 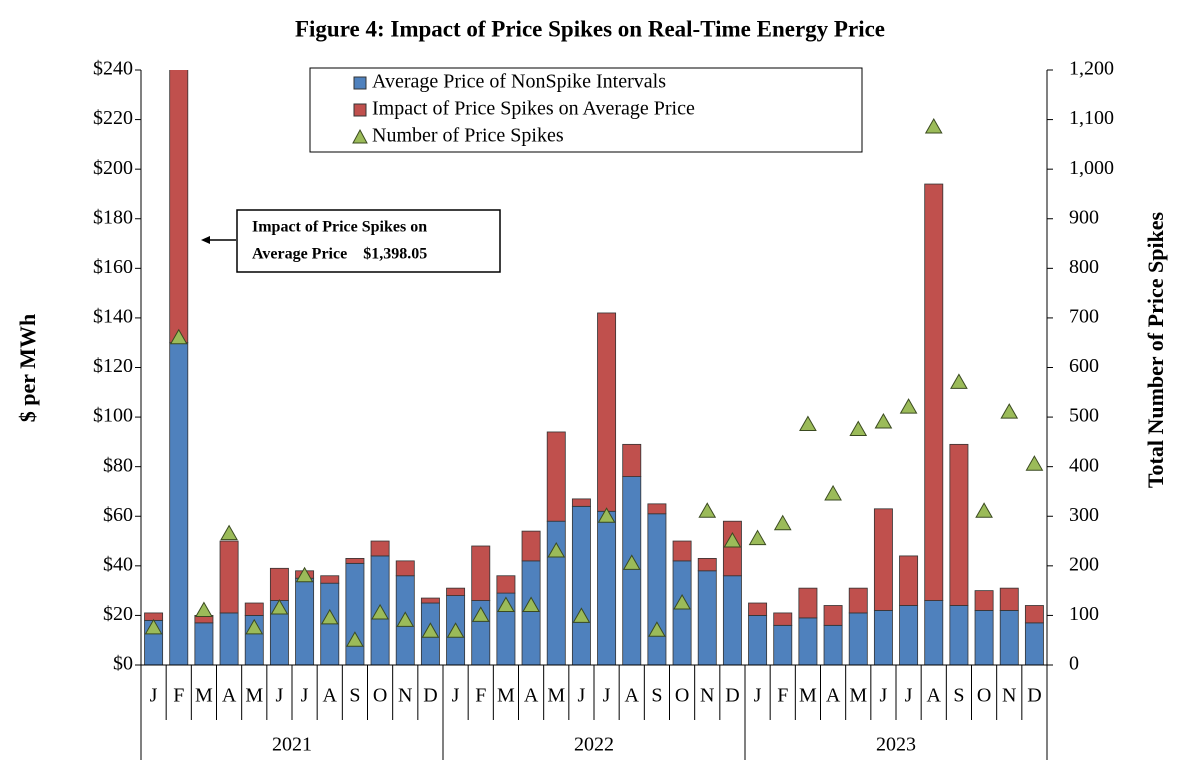 What do you see at coordinates (123, 664) in the screenshot?
I see `y-tick-label: $0` at bounding box center [123, 664].